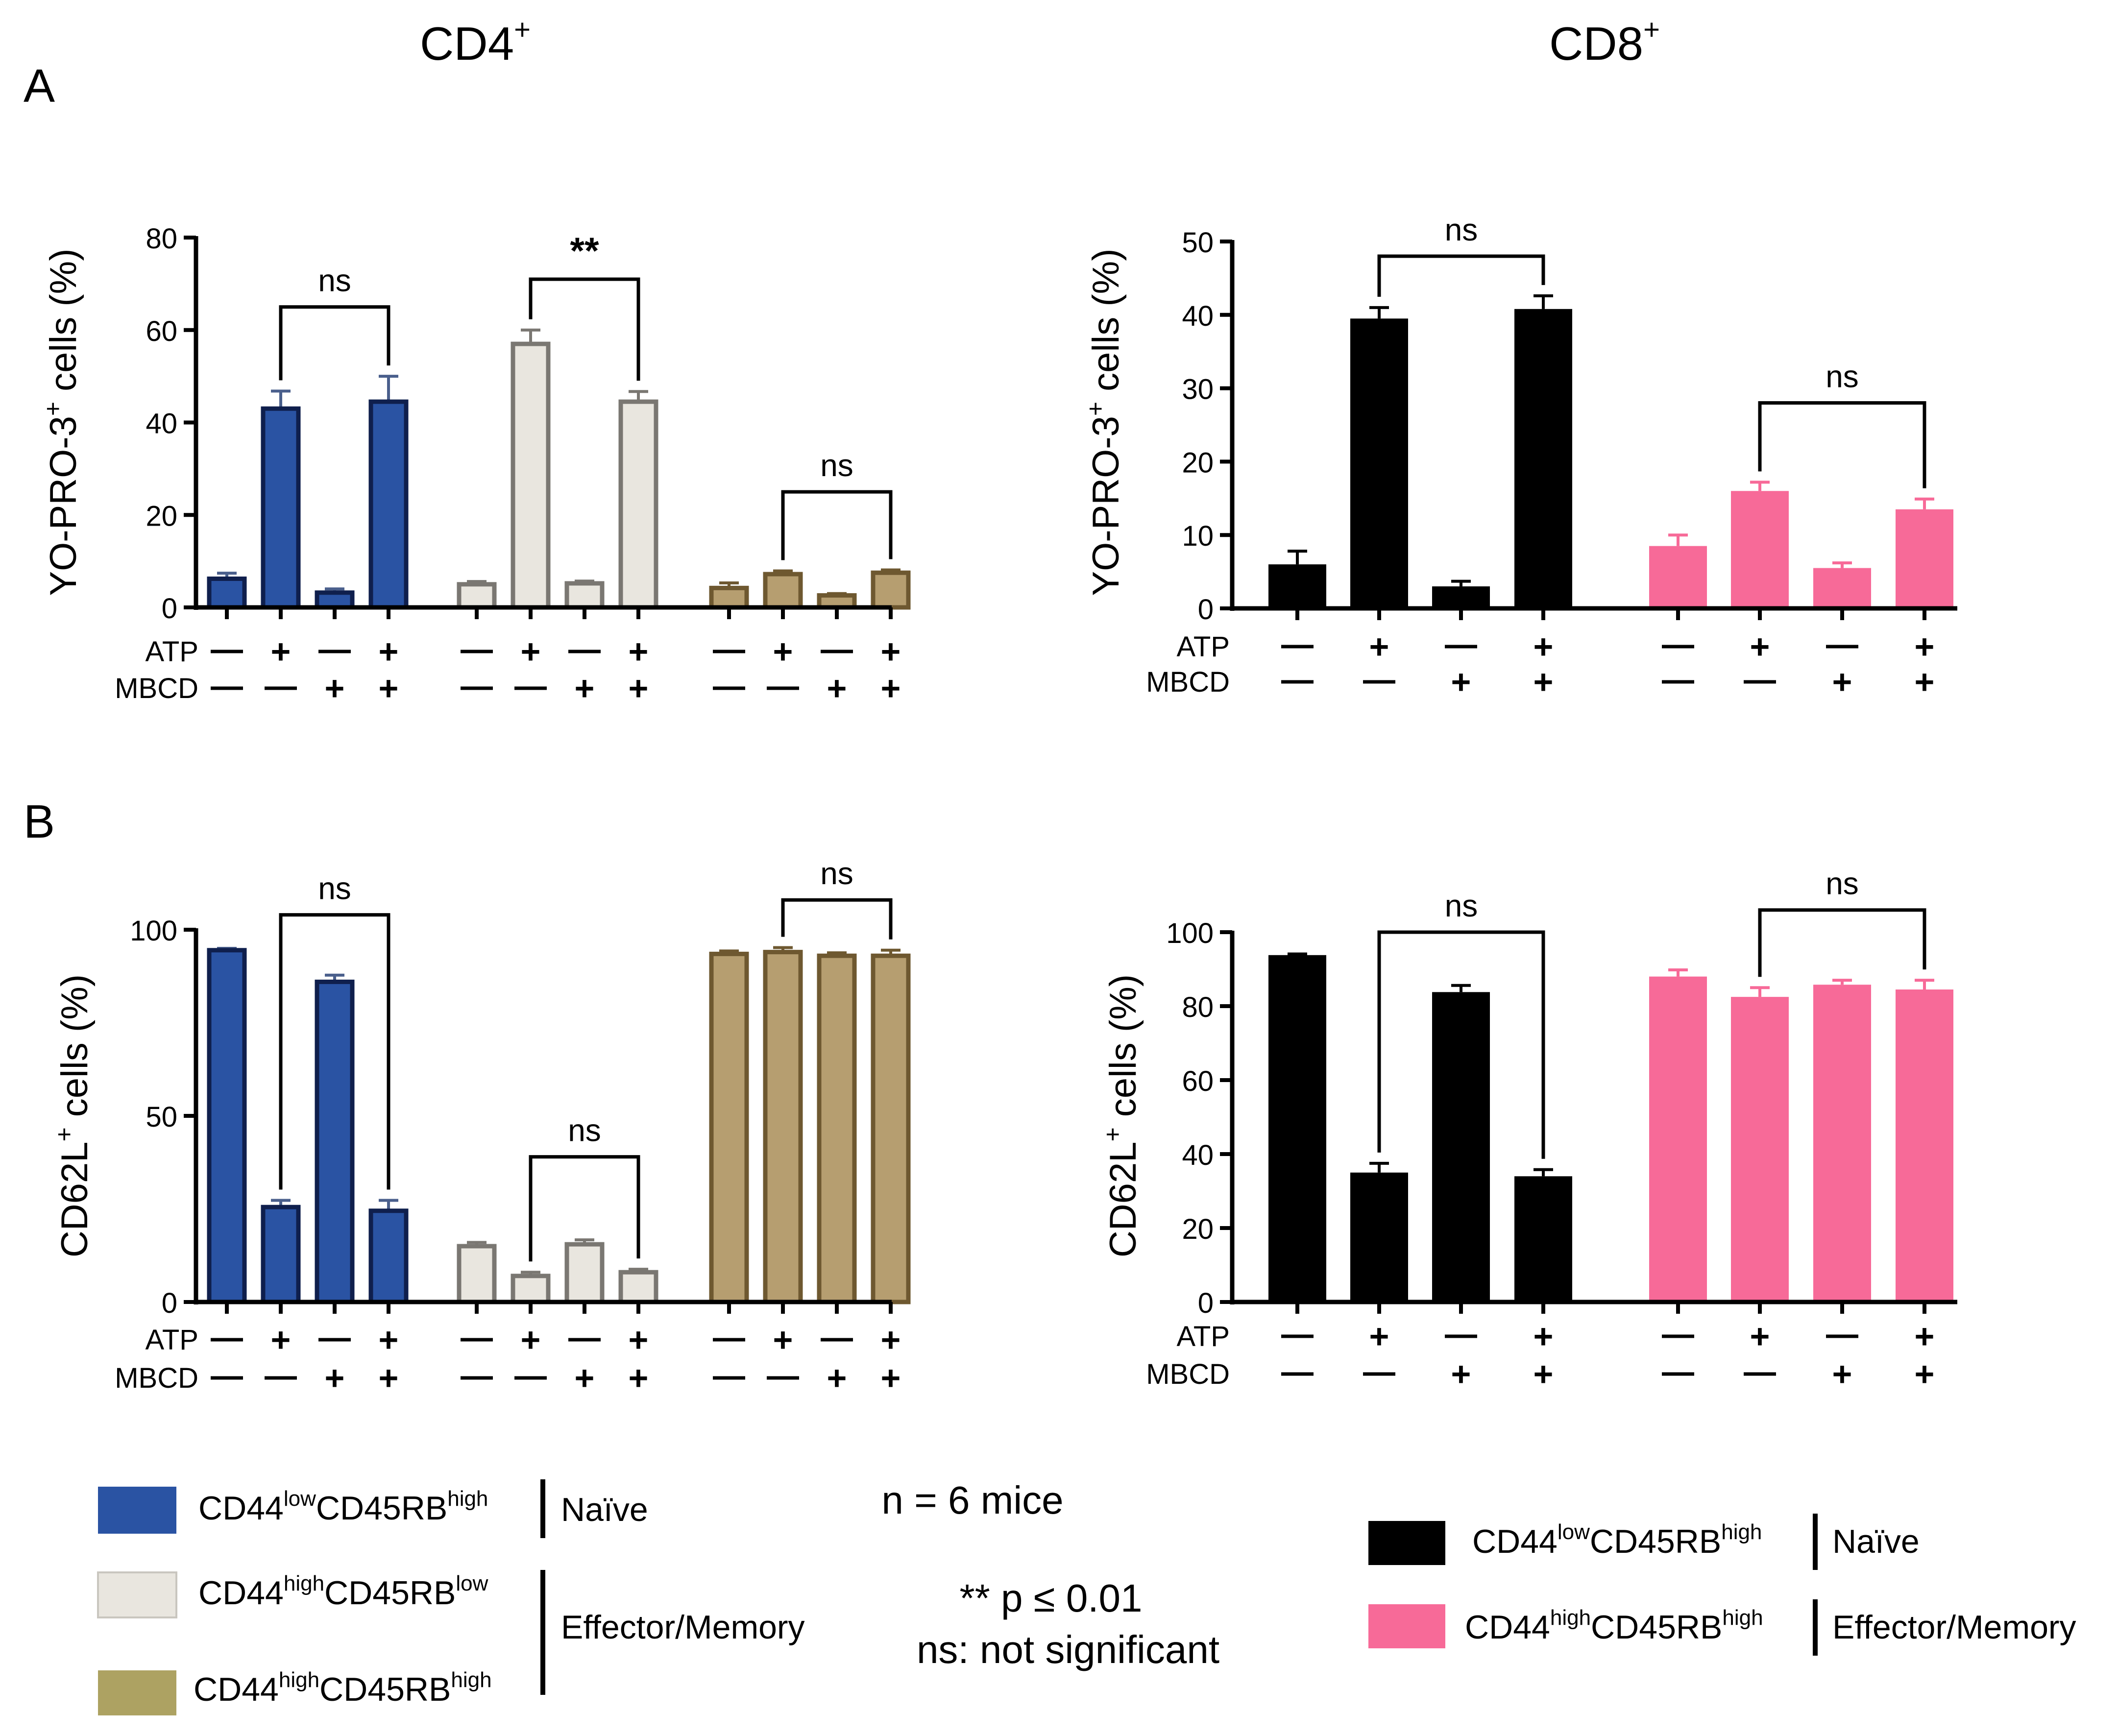 This screenshot has width=2118, height=1736. What do you see at coordinates (1876, 1542) in the screenshot?
I see `legend-group-naive-cd8: Naïve` at bounding box center [1876, 1542].